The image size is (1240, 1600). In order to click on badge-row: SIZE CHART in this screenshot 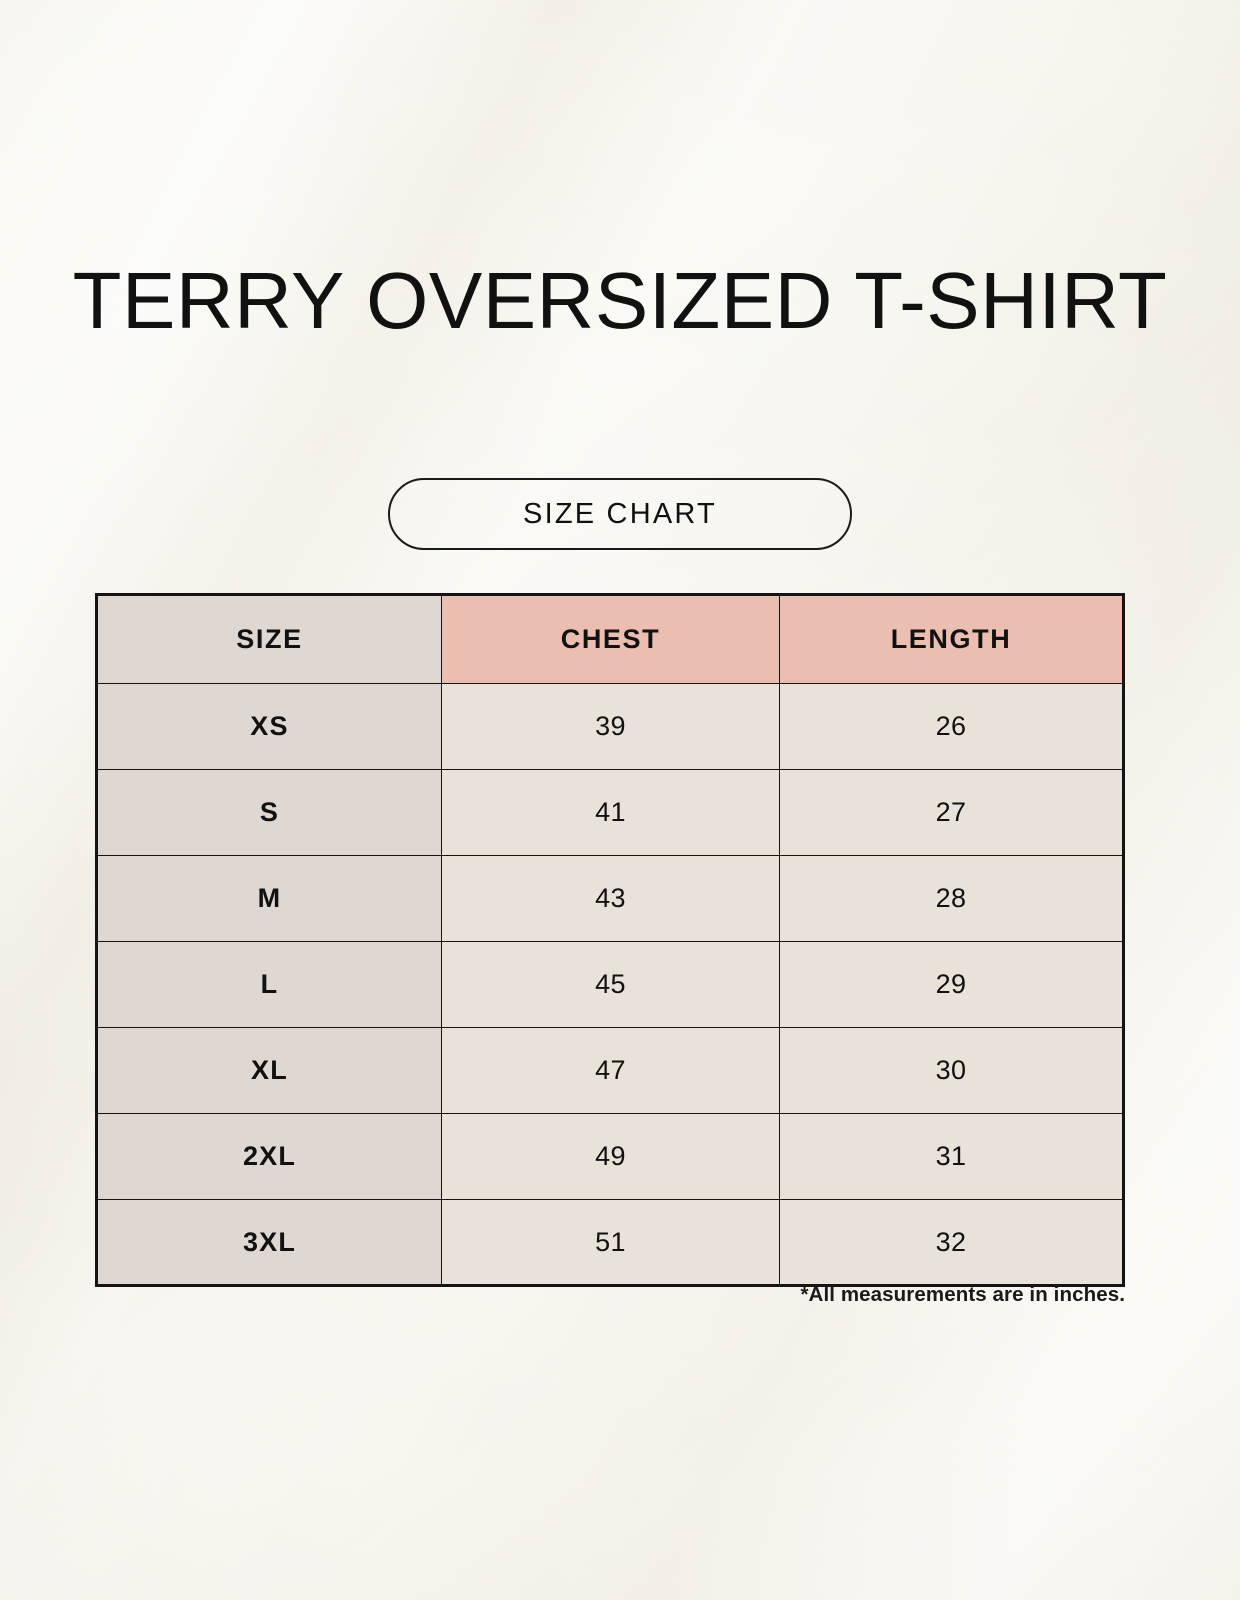, I will do `click(620, 514)`.